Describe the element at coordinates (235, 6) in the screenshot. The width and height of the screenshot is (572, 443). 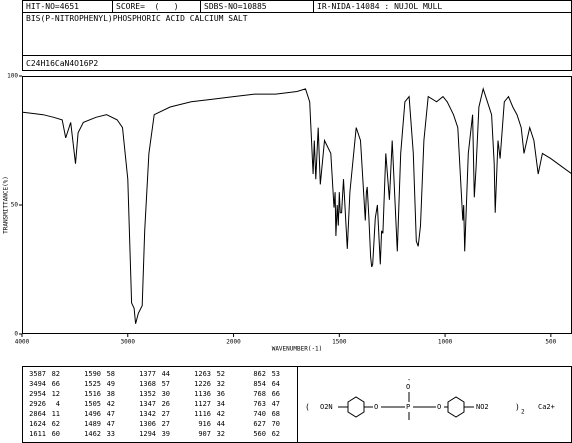
I see `sdbs-no: SDBS-NO=10885` at that location.